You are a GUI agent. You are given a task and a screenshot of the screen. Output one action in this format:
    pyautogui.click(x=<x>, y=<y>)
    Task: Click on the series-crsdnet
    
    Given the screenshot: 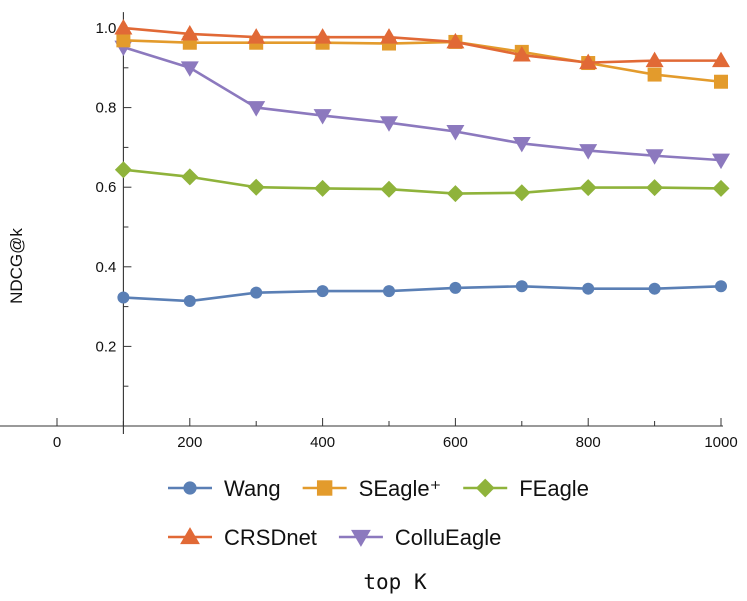 What is the action you would take?
    pyautogui.click(x=422, y=44)
    